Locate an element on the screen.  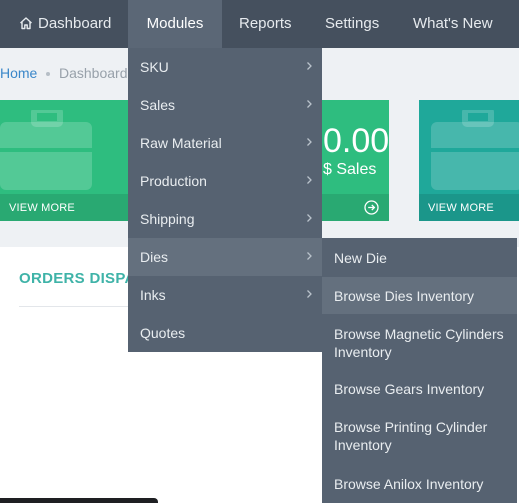
submenu-item-new-die: New Die is located at coordinates (419, 257).